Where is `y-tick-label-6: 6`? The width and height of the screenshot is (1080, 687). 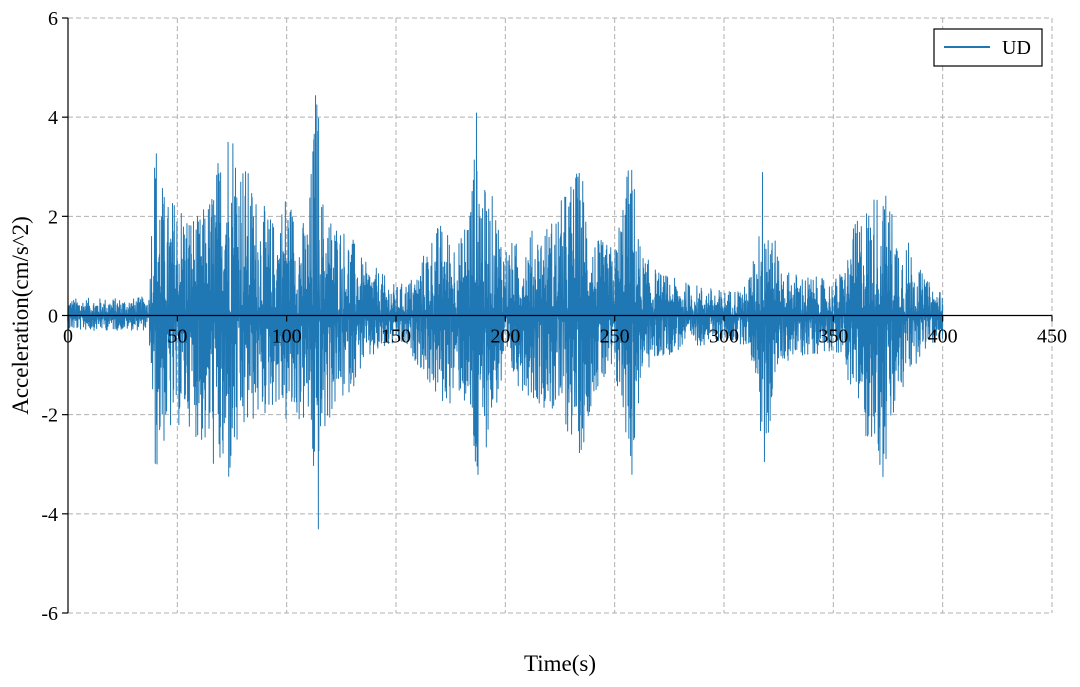 y-tick-label-6: 6 is located at coordinates (53, 19).